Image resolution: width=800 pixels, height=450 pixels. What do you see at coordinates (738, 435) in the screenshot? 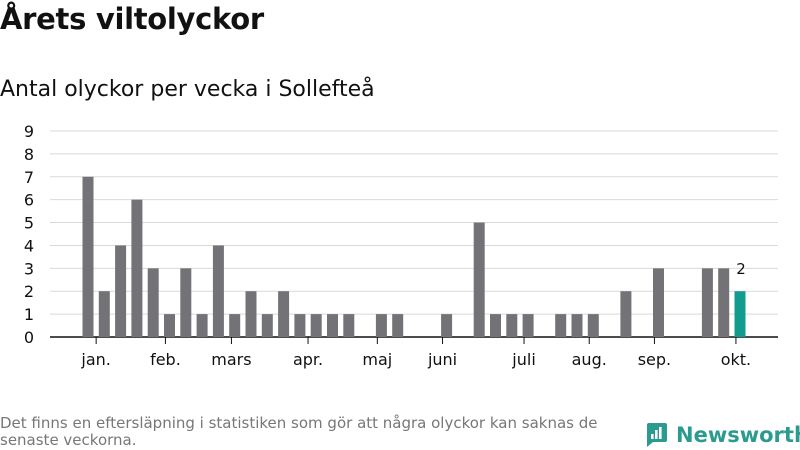
I see `brand-name: Newsworthy` at bounding box center [738, 435].